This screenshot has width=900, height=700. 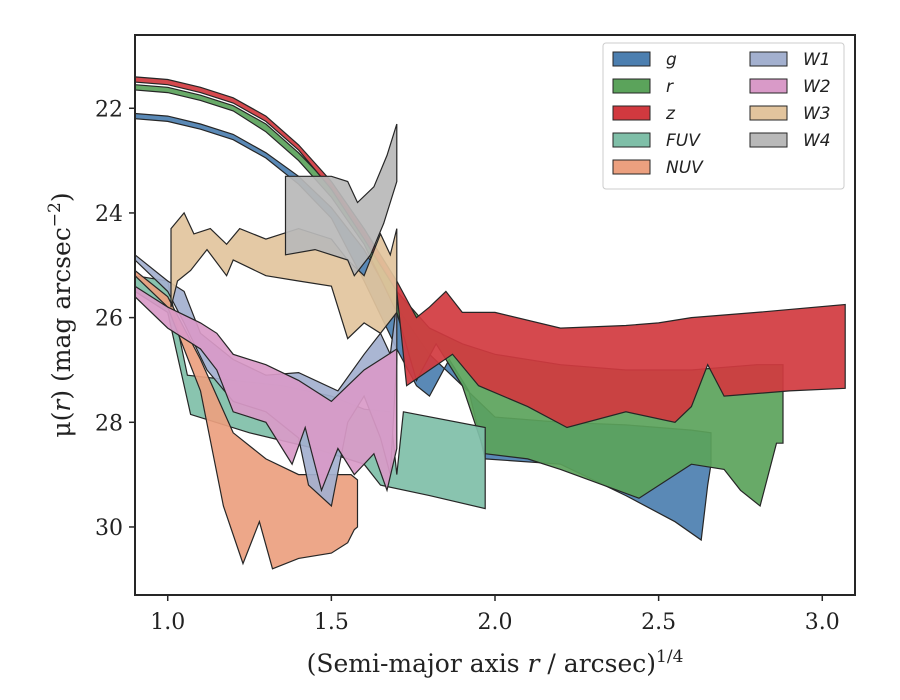 What do you see at coordinates (109, 528) in the screenshot?
I see `y-tick-label: 30` at bounding box center [109, 528].